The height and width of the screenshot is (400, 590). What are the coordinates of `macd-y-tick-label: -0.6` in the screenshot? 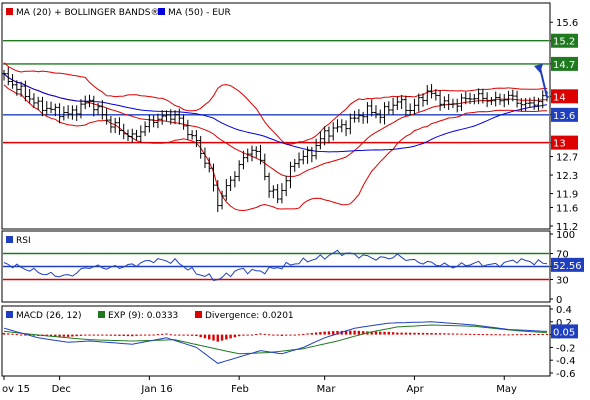 It's located at (566, 374).